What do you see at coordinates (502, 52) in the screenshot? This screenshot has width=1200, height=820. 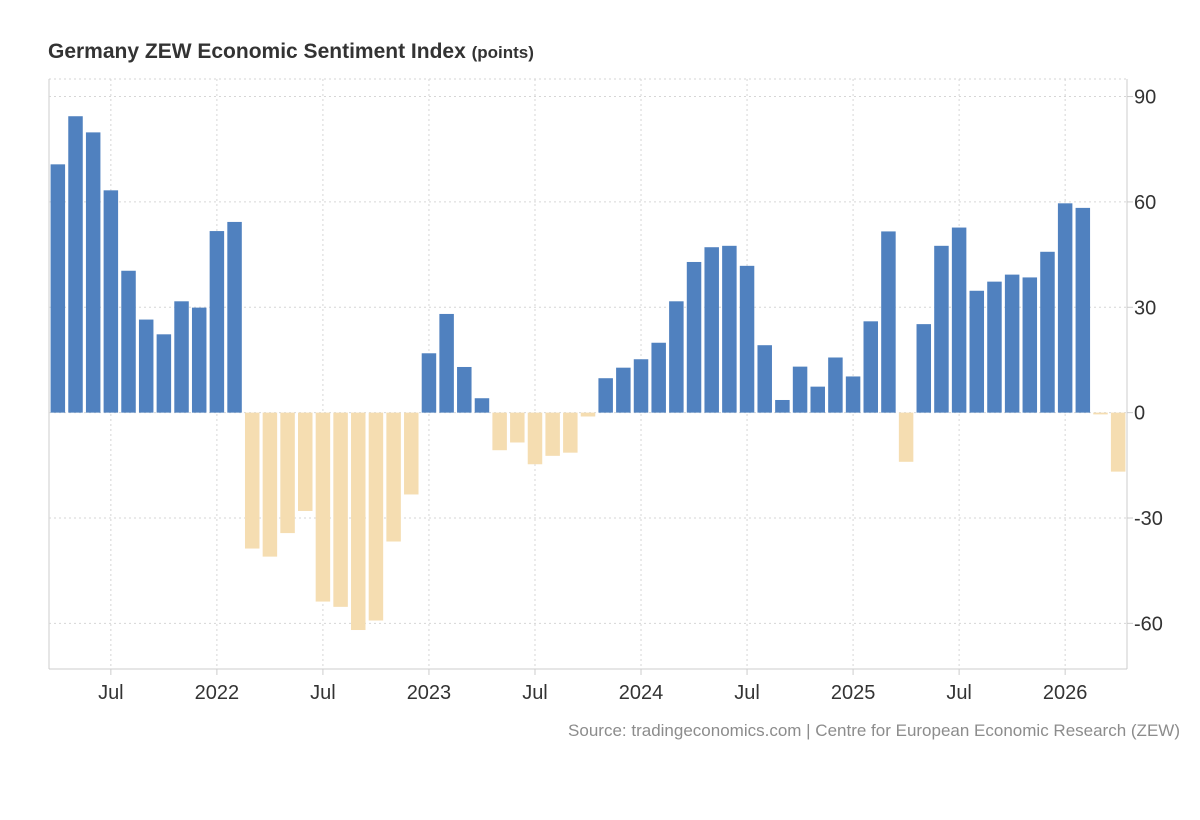 I see `chart-unit: (points)` at bounding box center [502, 52].